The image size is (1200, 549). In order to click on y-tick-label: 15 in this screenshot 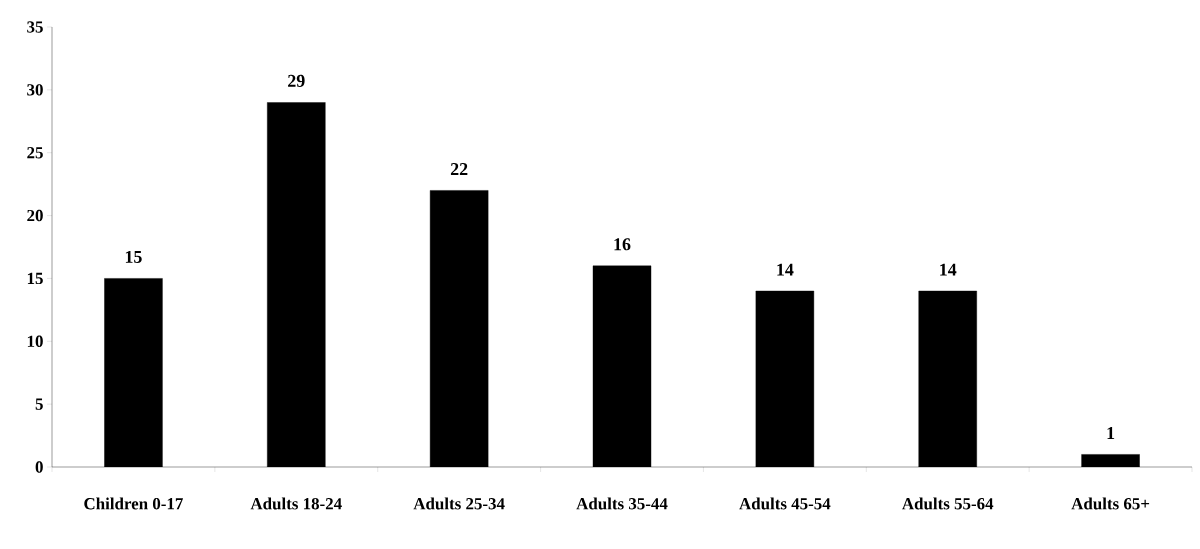, I will do `click(35, 278)`.